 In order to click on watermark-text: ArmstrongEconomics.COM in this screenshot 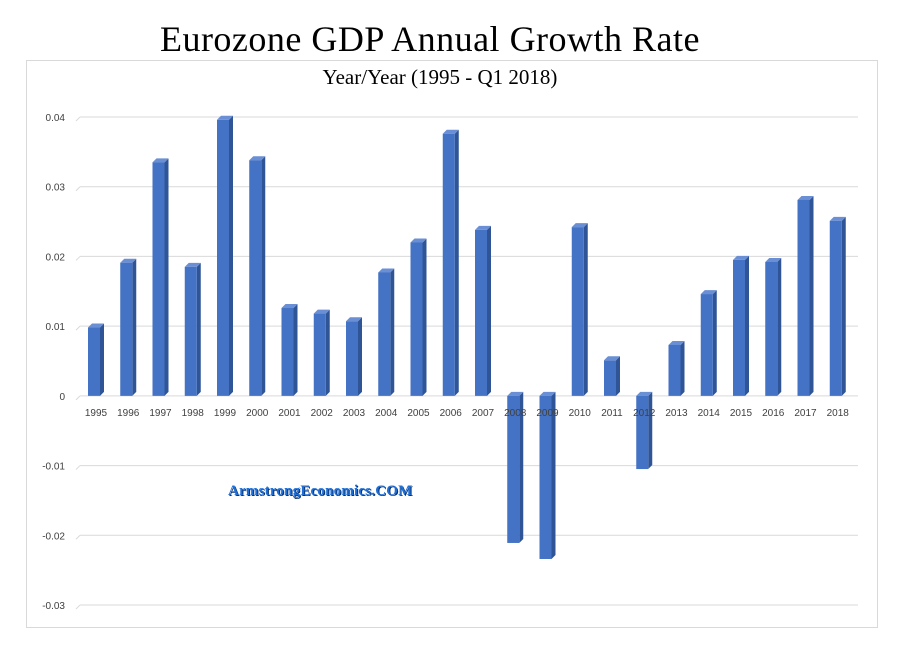, I will do `click(320, 491)`.